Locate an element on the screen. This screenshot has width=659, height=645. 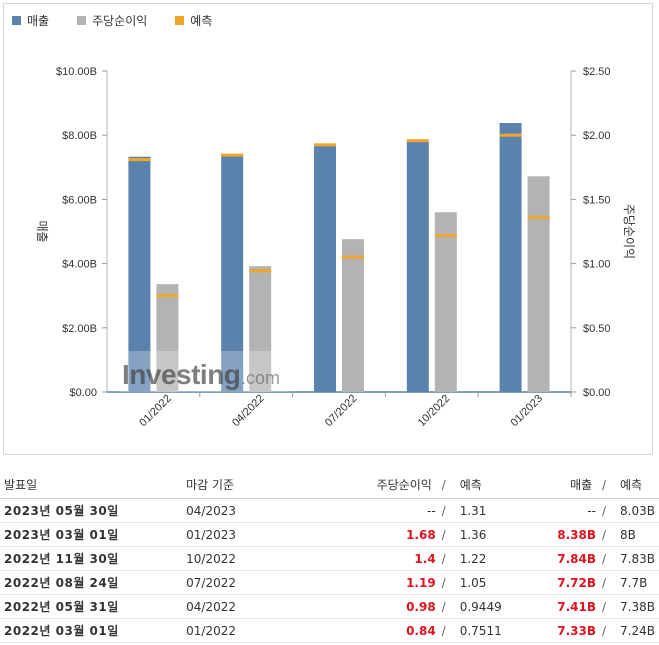
row-revenue-forecast: 7.7B is located at coordinates (637, 582).